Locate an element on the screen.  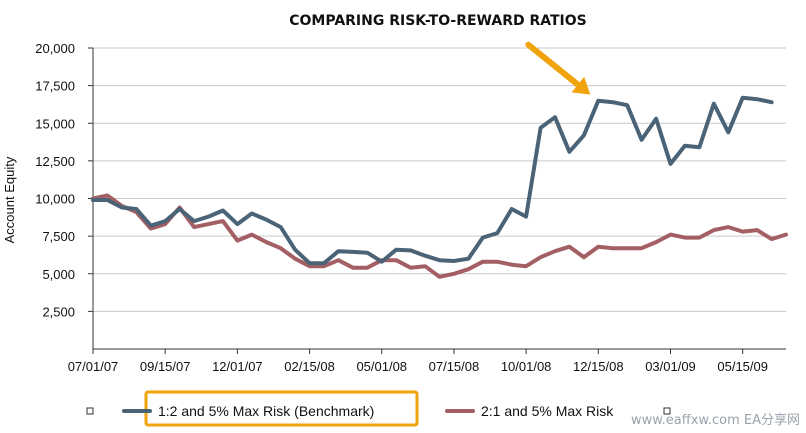
y-tick-label: 2,500 is located at coordinates (58, 311).